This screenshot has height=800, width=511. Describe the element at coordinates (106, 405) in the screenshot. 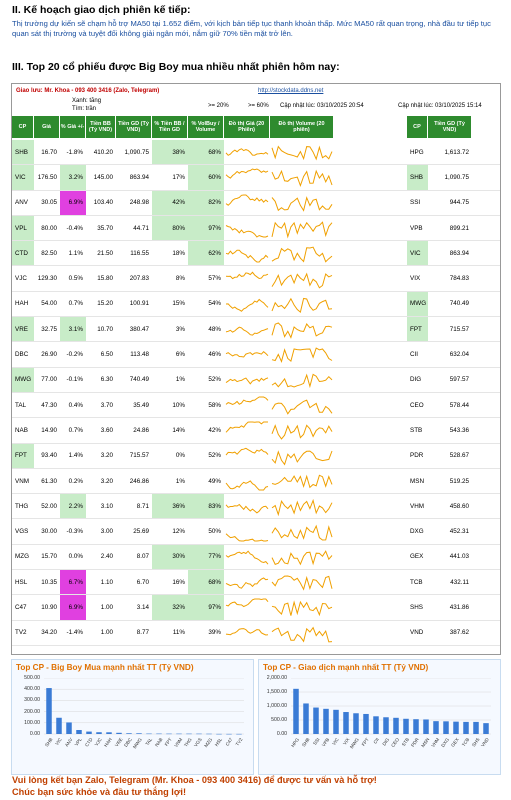

I see `cell-bb: 3.70` at that location.